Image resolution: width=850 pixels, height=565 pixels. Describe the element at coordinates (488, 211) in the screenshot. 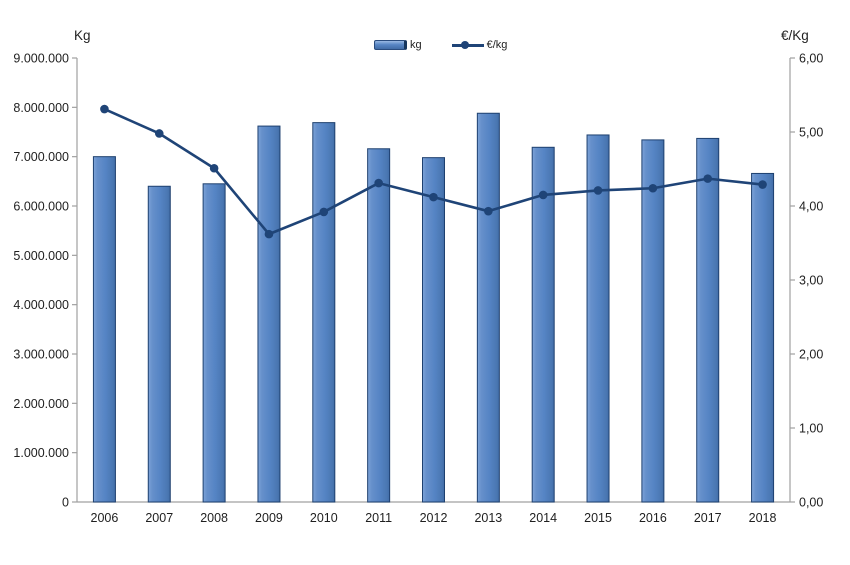

I see `line-marker-2013` at that location.